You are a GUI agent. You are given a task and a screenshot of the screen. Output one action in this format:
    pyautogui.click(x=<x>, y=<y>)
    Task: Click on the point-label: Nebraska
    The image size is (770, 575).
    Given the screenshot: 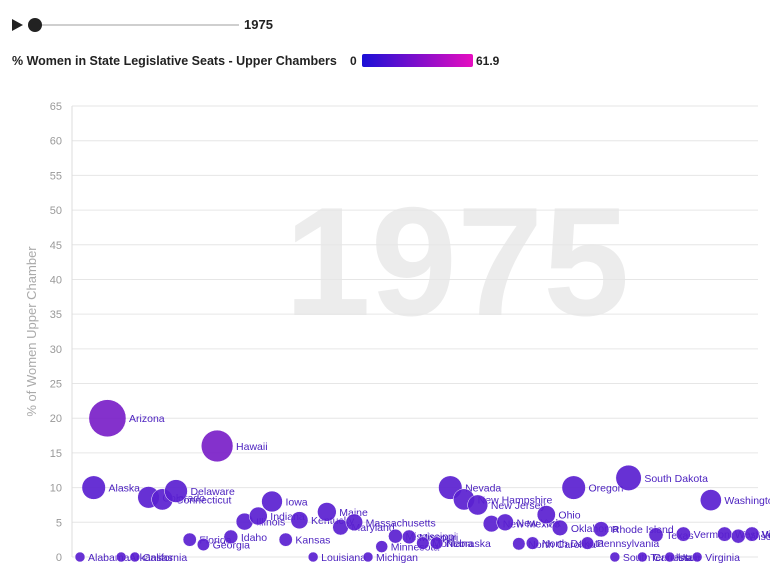 What is the action you would take?
    pyautogui.click(x=468, y=544)
    